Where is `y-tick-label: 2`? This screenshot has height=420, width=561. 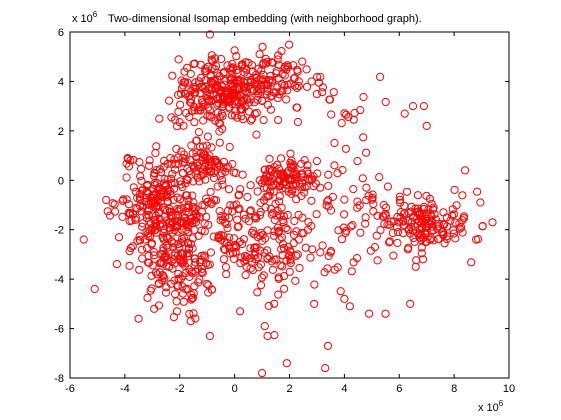 y-tick-label: 2 is located at coordinates (61, 132).